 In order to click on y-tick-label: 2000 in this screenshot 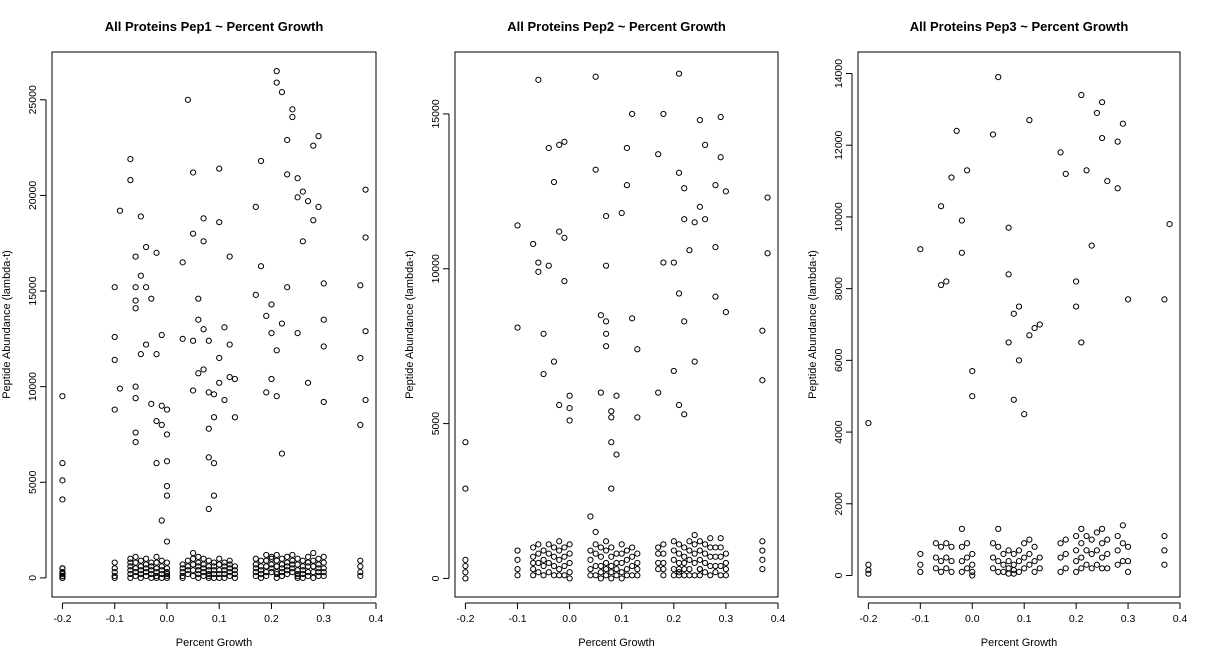, I will do `click(839, 504)`.